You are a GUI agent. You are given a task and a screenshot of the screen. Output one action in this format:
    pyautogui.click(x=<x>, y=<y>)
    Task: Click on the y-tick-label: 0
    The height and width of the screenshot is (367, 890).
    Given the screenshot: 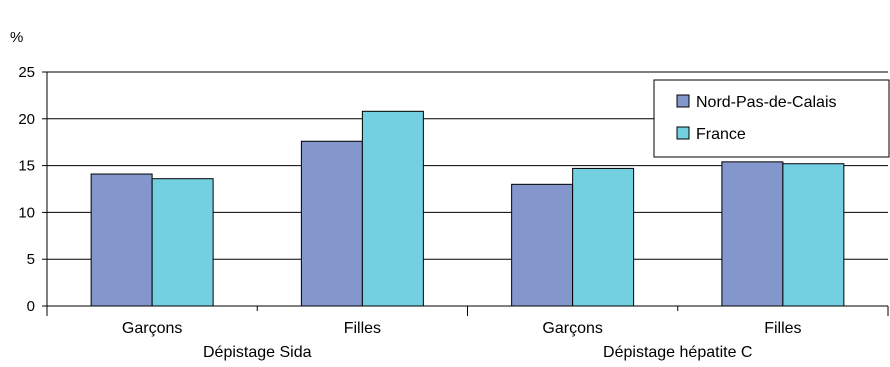 What is the action you would take?
    pyautogui.click(x=31, y=306)
    